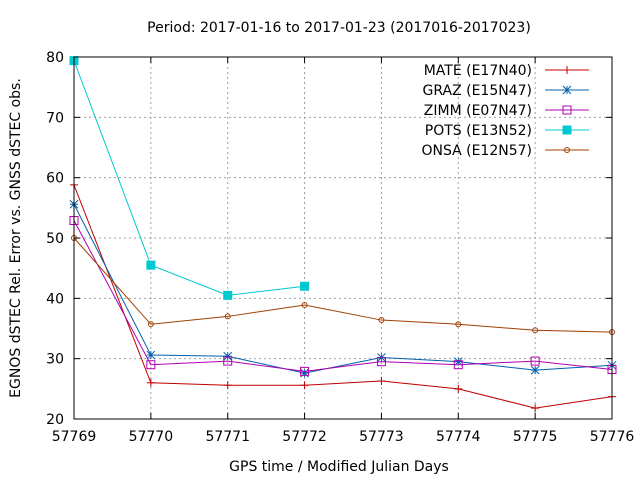 The image size is (640, 480). I want to click on x-tick-label: 57774, so click(458, 437).